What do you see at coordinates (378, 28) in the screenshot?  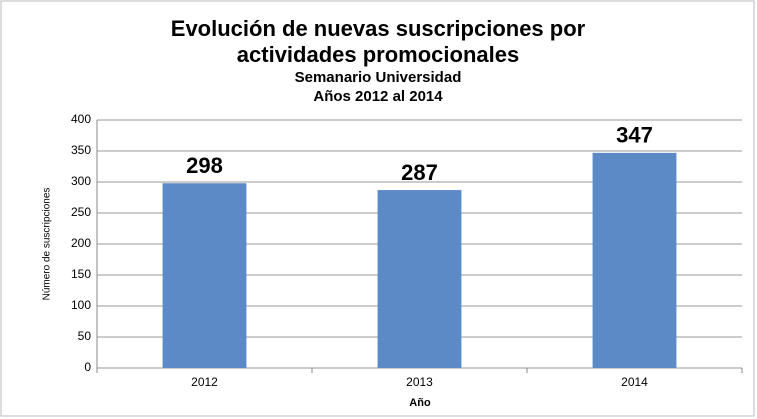 I see `chart-title: Evolución de nuevas suscripciones por` at bounding box center [378, 28].